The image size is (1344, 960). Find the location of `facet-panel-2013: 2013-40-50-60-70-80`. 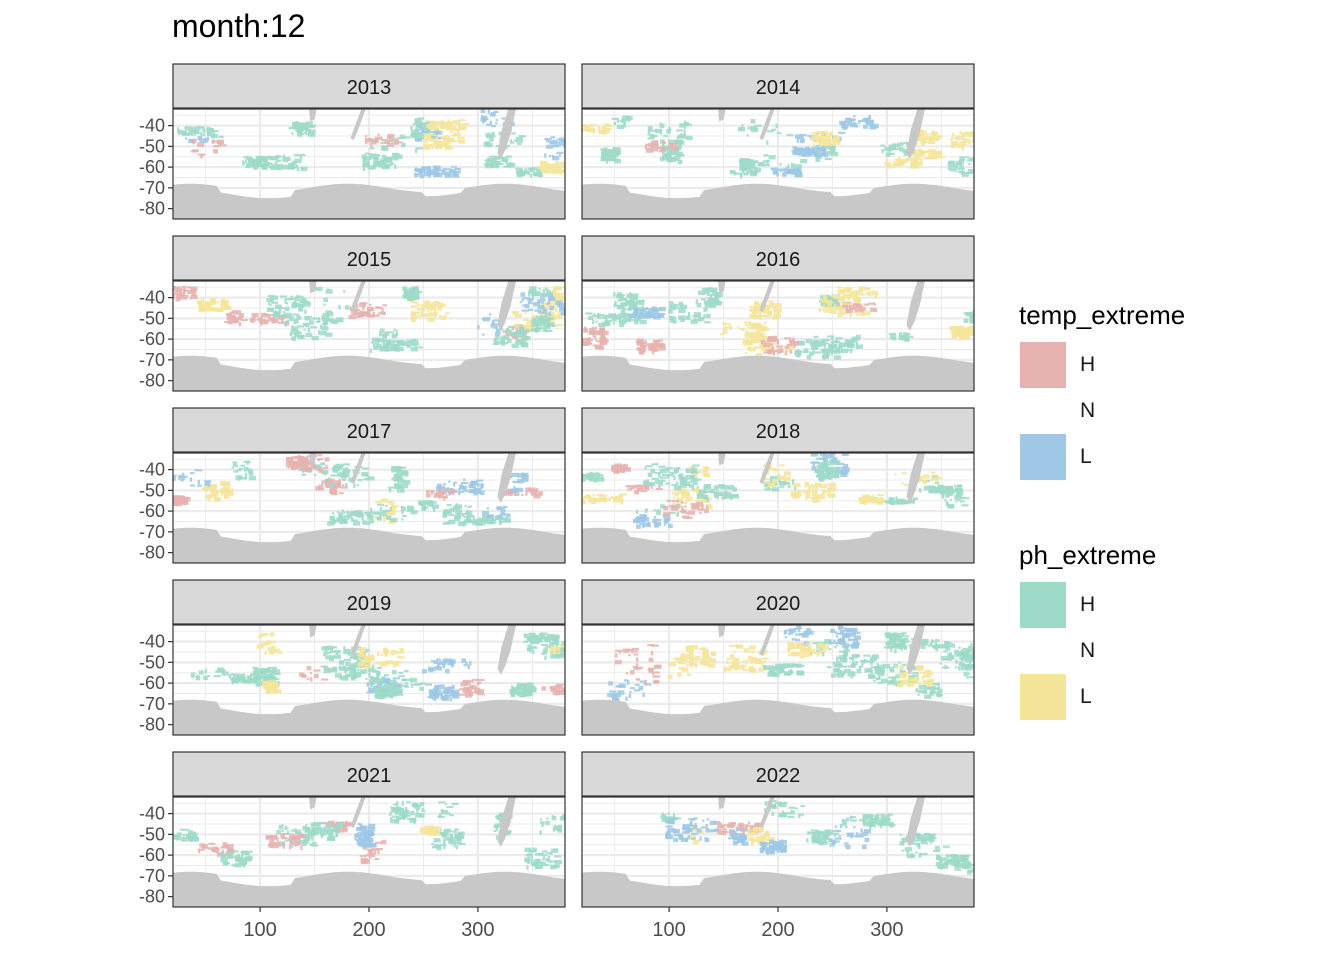

facet-panel-2013: 2013-40-50-60-70-80 is located at coordinates (354, 141).